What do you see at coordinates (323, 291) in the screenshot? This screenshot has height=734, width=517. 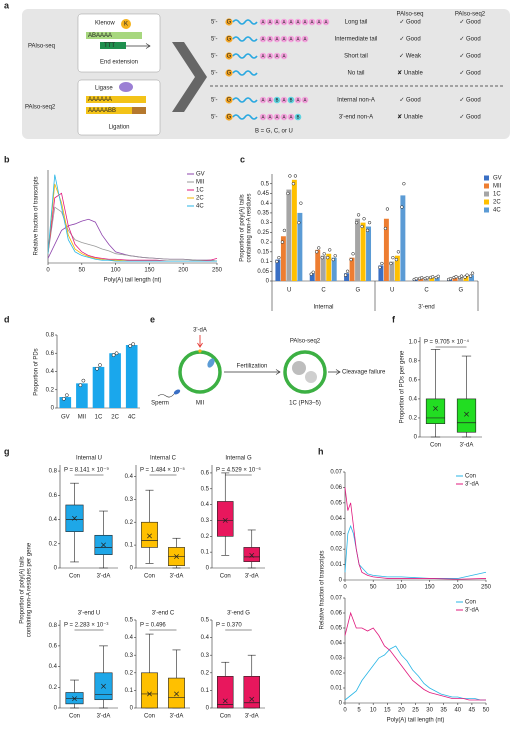 I see `x-tick-label: C` at bounding box center [323, 291].